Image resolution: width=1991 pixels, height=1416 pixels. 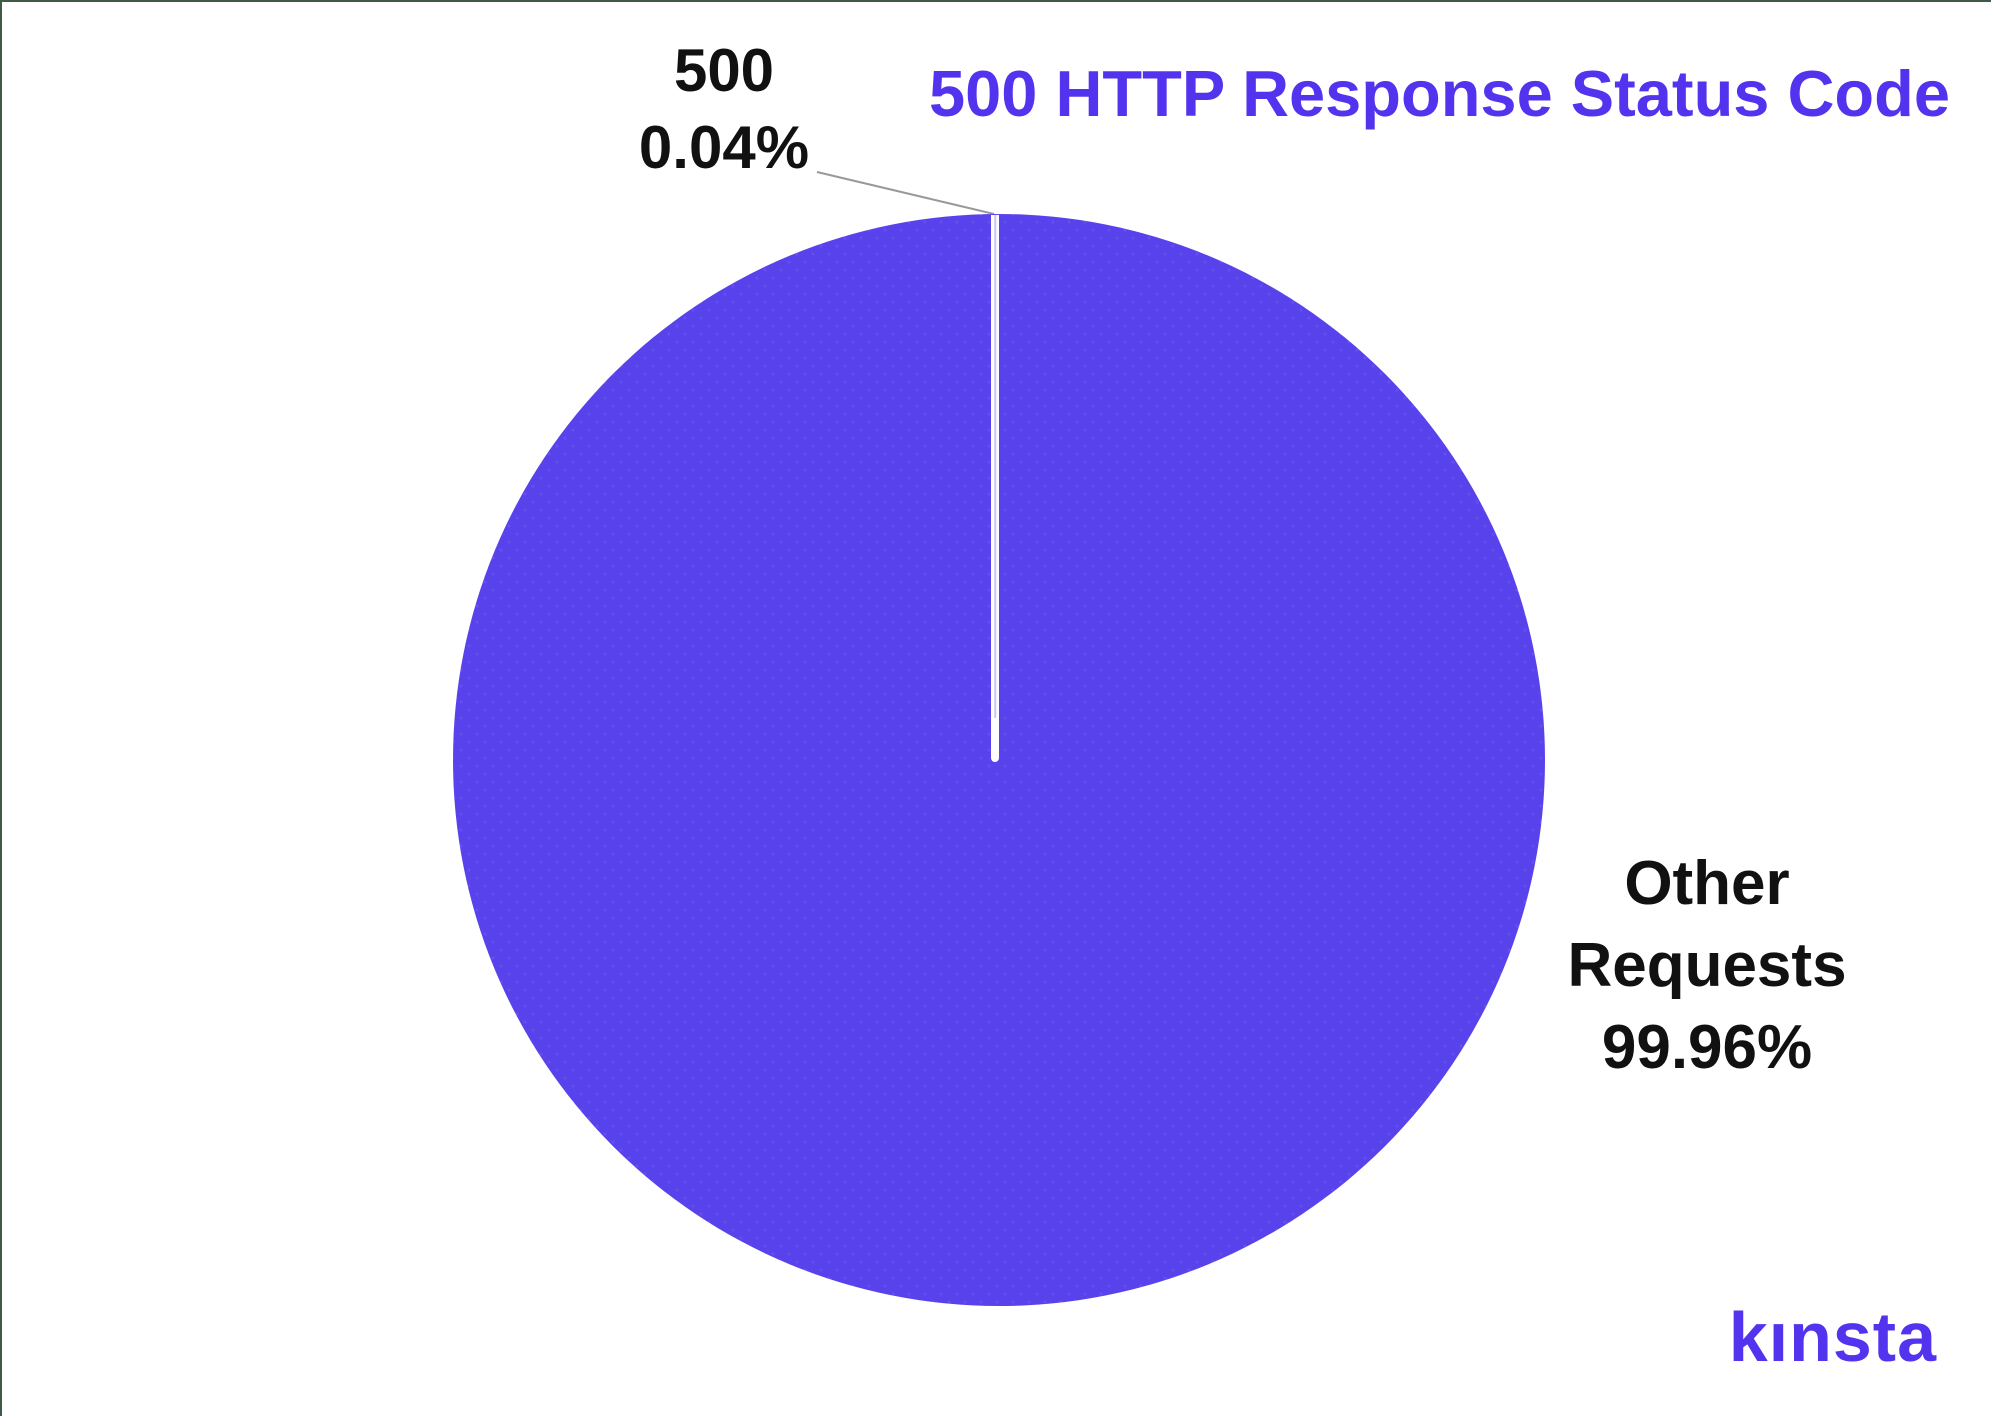 I want to click on kinsta-logo: kınsta, so click(x=1832, y=1337).